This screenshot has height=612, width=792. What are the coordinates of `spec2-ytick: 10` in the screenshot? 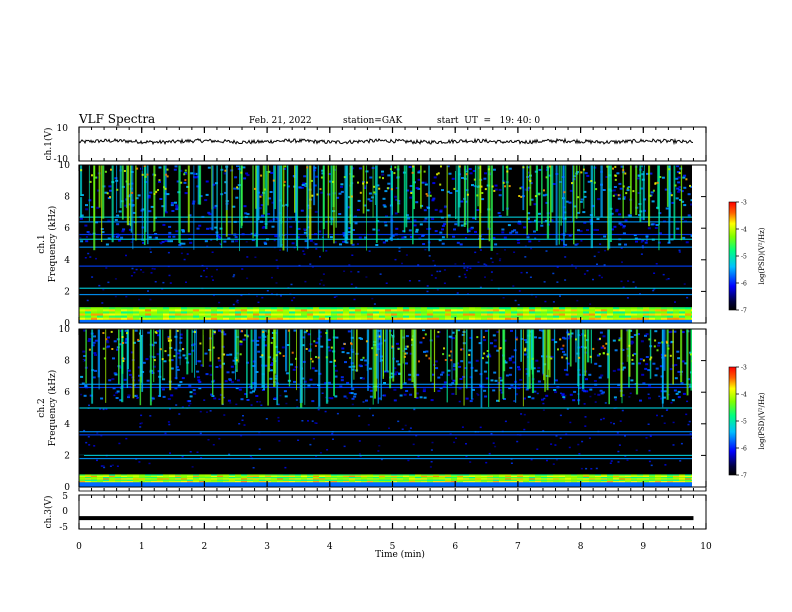 It's located at (65, 330).